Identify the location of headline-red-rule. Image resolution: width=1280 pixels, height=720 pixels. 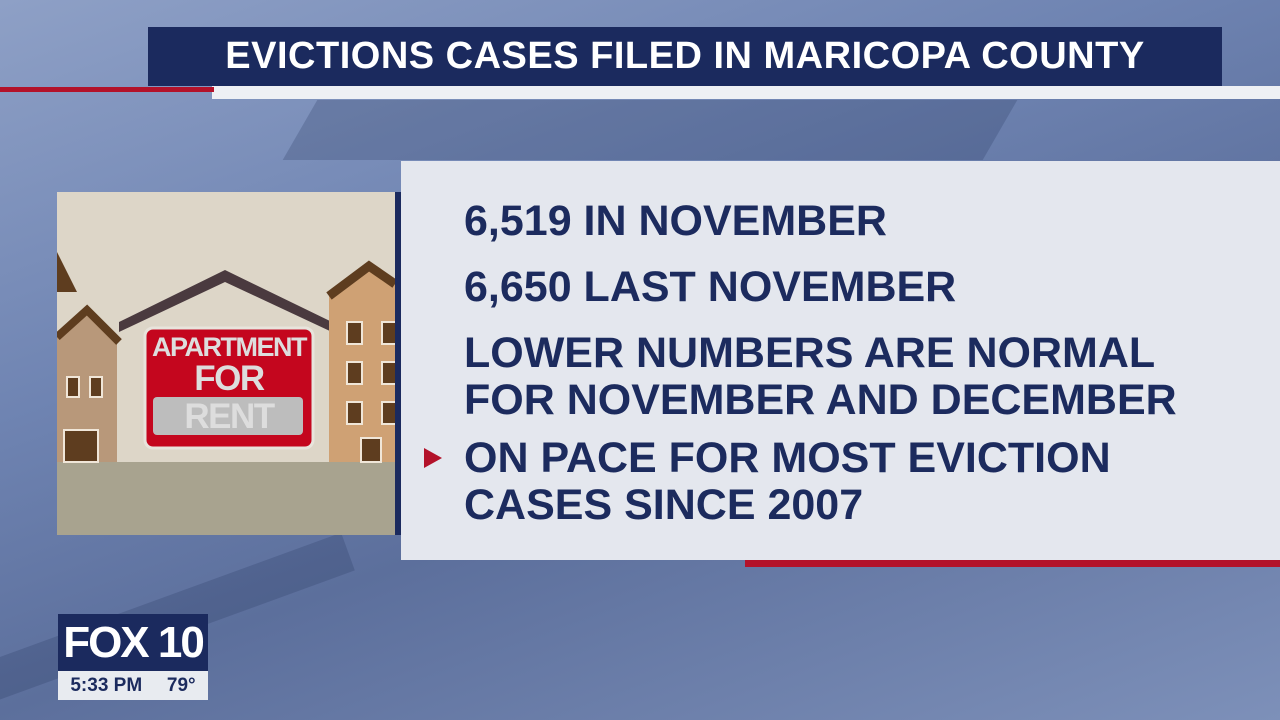
(107, 89).